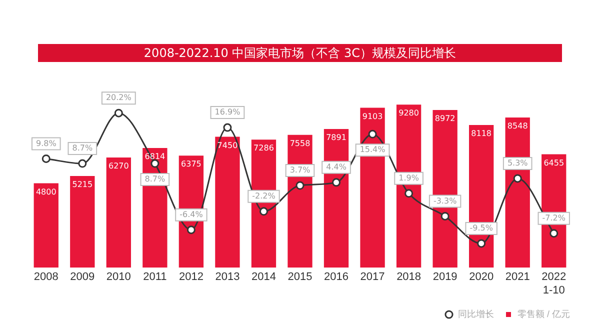  I want to click on data-label: 16.9%, so click(227, 112).